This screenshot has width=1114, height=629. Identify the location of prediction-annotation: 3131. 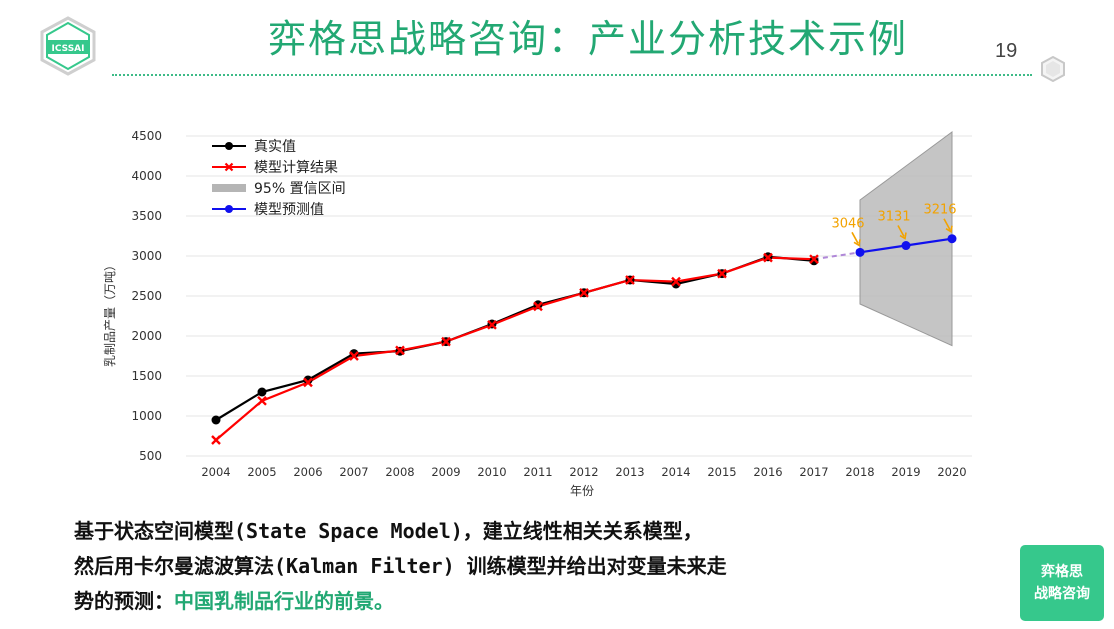
(893, 217).